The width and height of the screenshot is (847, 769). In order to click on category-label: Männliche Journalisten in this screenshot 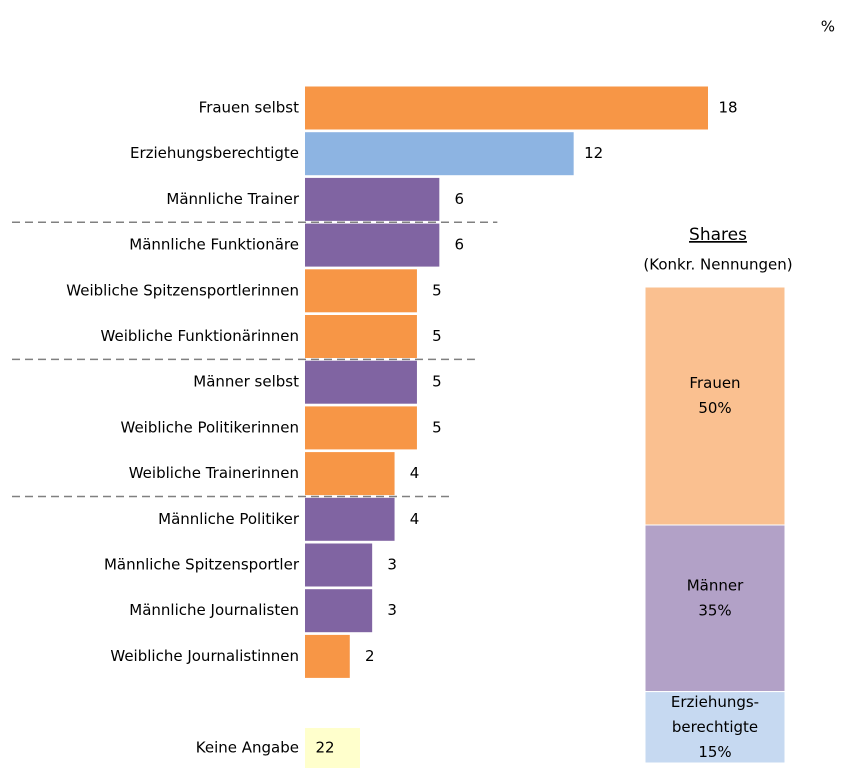, I will do `click(214, 610)`.